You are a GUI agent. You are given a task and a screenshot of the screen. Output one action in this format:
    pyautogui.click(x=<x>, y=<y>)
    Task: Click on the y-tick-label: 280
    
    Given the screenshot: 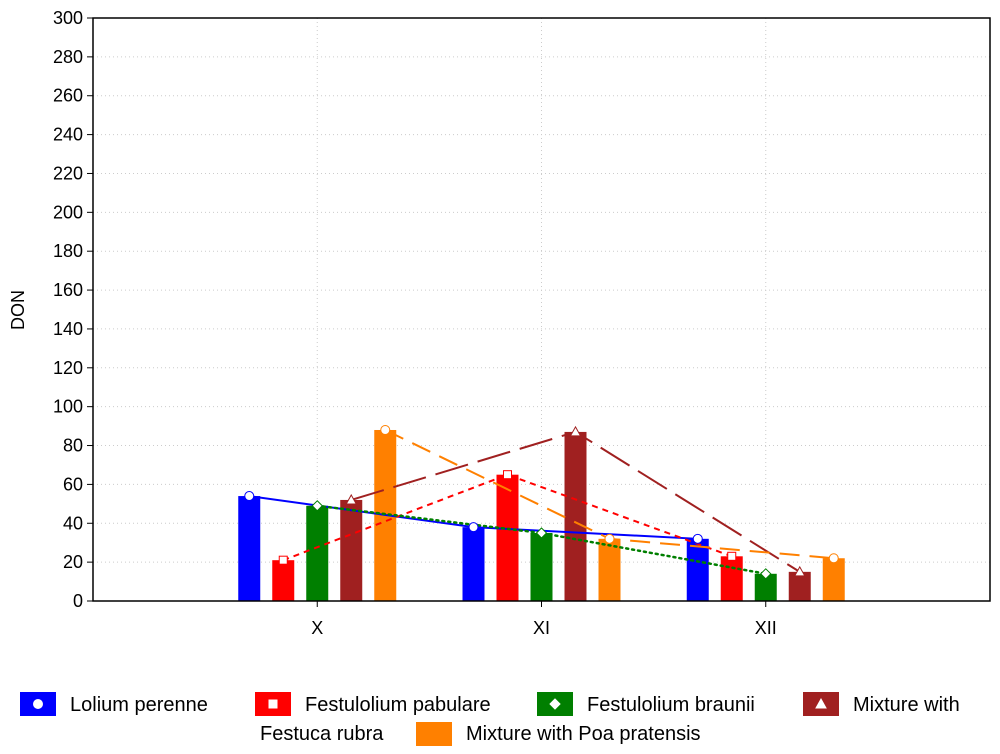 What is the action you would take?
    pyautogui.click(x=68, y=57)
    